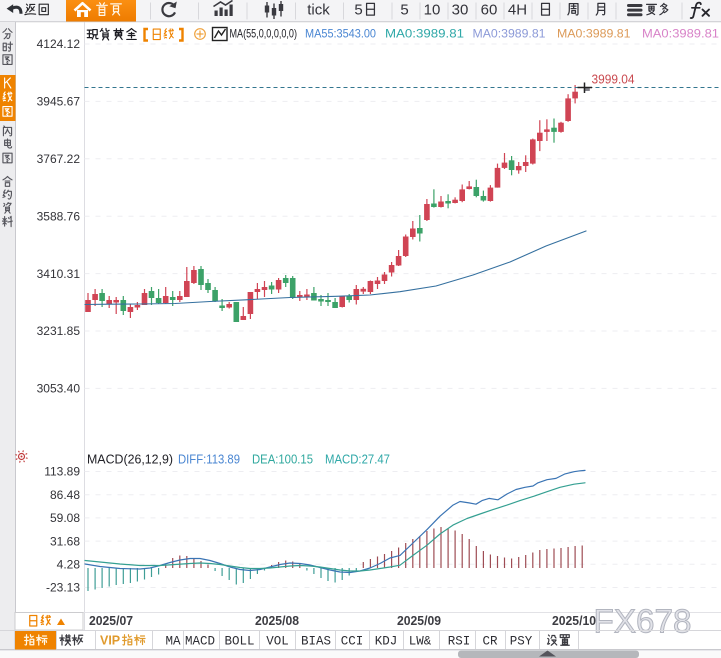 This screenshot has height=658, width=721. Describe the element at coordinates (318, 9) in the screenshot. I see `svg-text: tick` at that location.